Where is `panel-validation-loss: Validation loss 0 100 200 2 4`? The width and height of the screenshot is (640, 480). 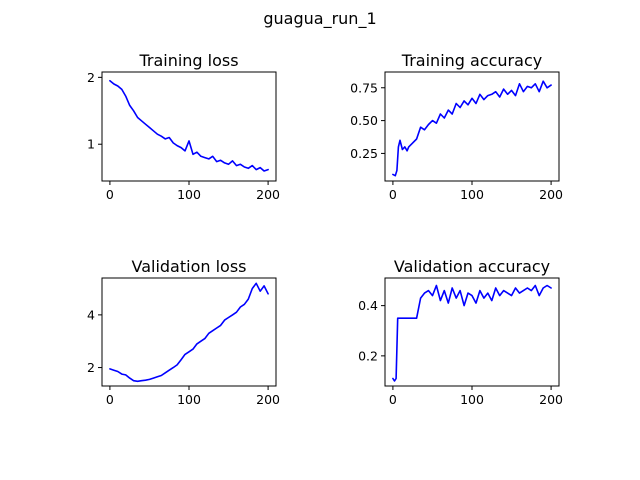
panel-validation-loss: Validation loss 0 100 200 2 4 is located at coordinates (183, 332).